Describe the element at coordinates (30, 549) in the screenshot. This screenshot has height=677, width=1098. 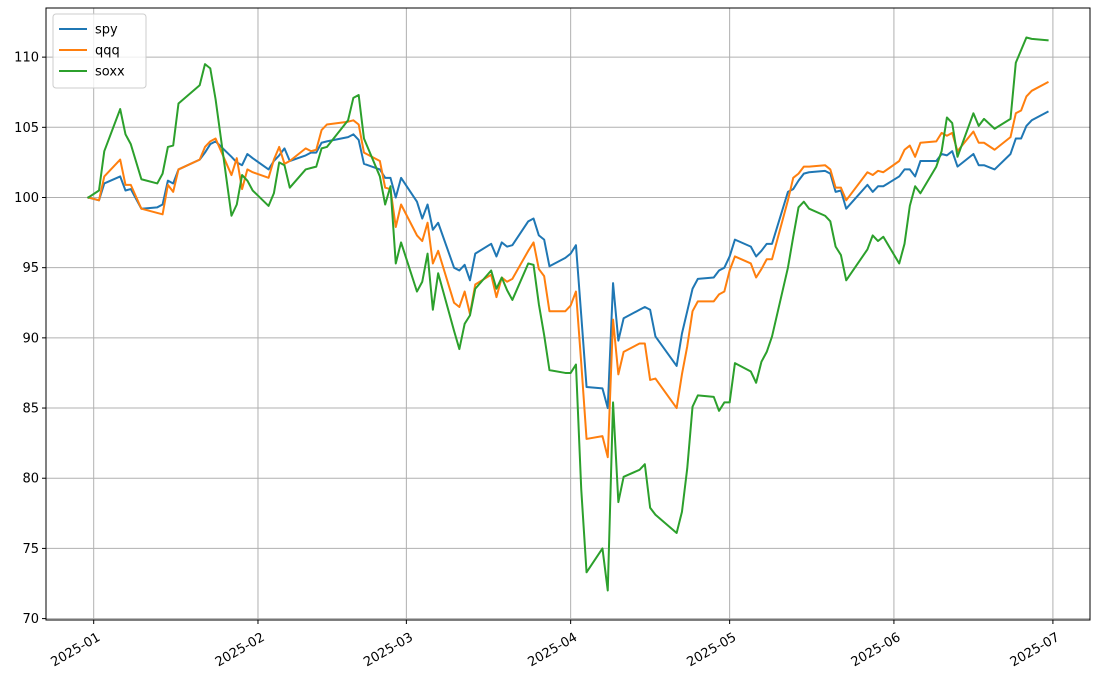
I see `y-tick-label: 75` at that location.